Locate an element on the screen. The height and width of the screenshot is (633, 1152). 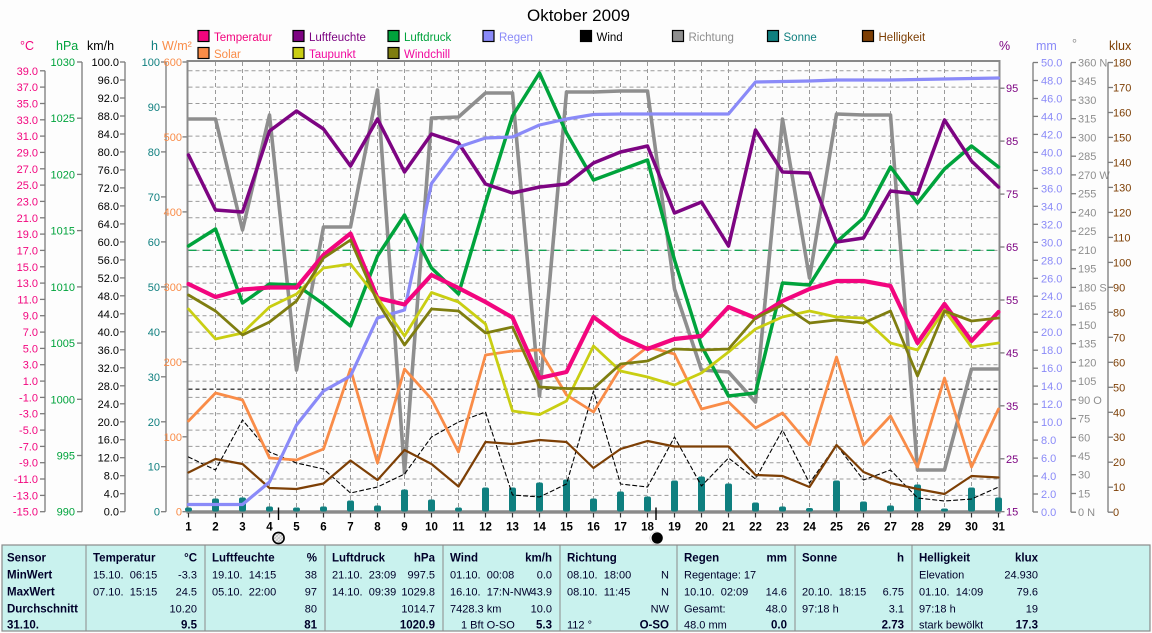
svg-text: 110 is located at coordinates (1122, 238).